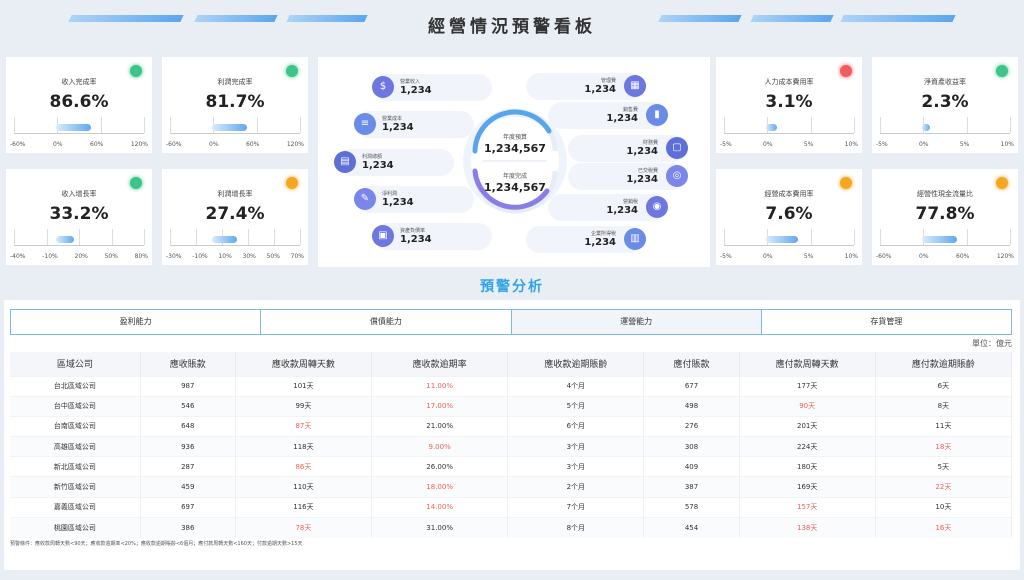 The height and width of the screenshot is (580, 1024). Describe the element at coordinates (79, 217) in the screenshot. I see `kpi-card: 收入增長率 33.2% -40% -10% 20% 50% 80%` at that location.